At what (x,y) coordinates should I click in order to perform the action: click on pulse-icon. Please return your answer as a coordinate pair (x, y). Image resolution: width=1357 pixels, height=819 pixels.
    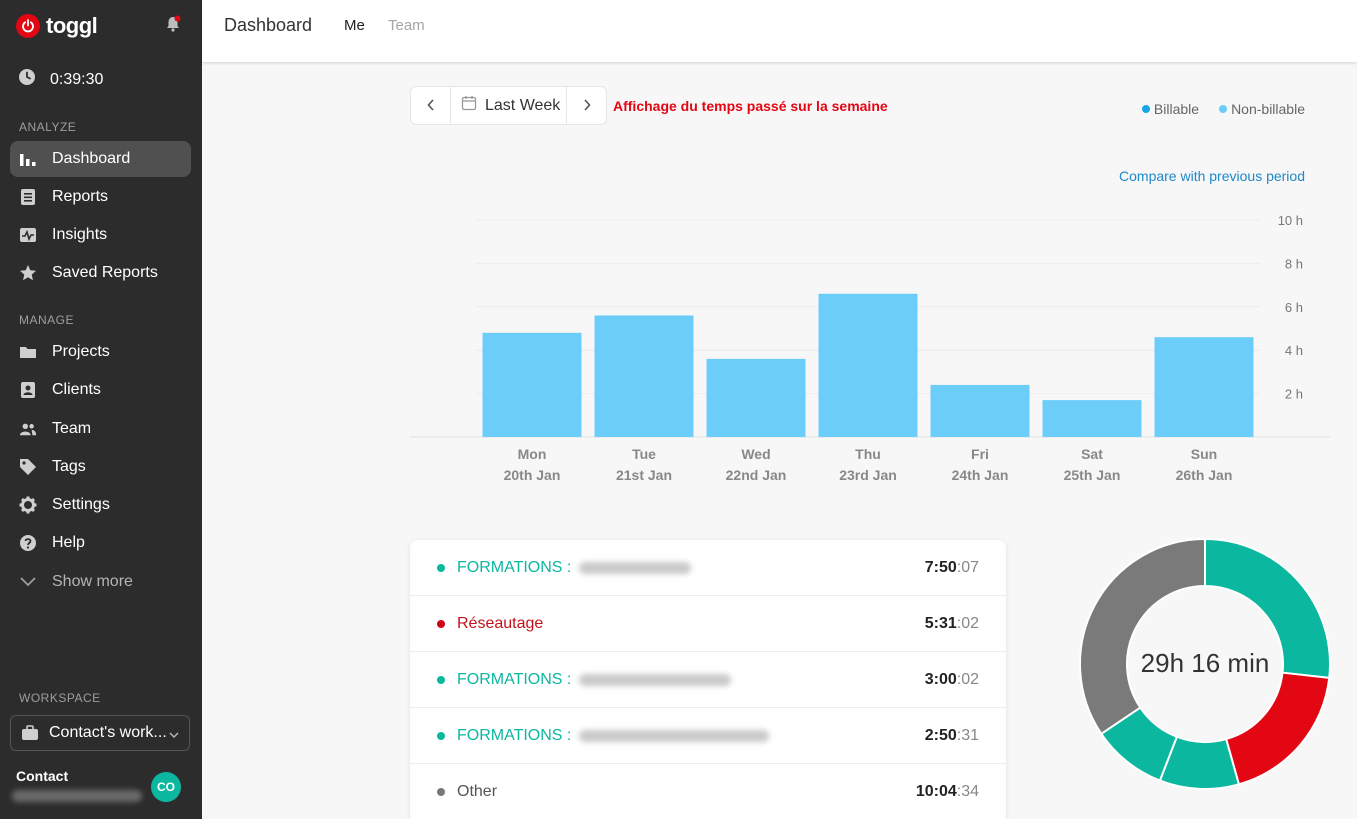
    Looking at the image, I should click on (28, 235).